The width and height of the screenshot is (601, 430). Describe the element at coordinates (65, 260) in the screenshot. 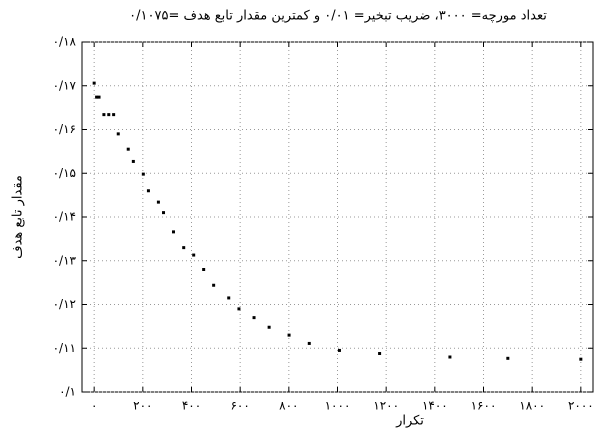

I see `y-tick-label: ۰/۱۳` at that location.